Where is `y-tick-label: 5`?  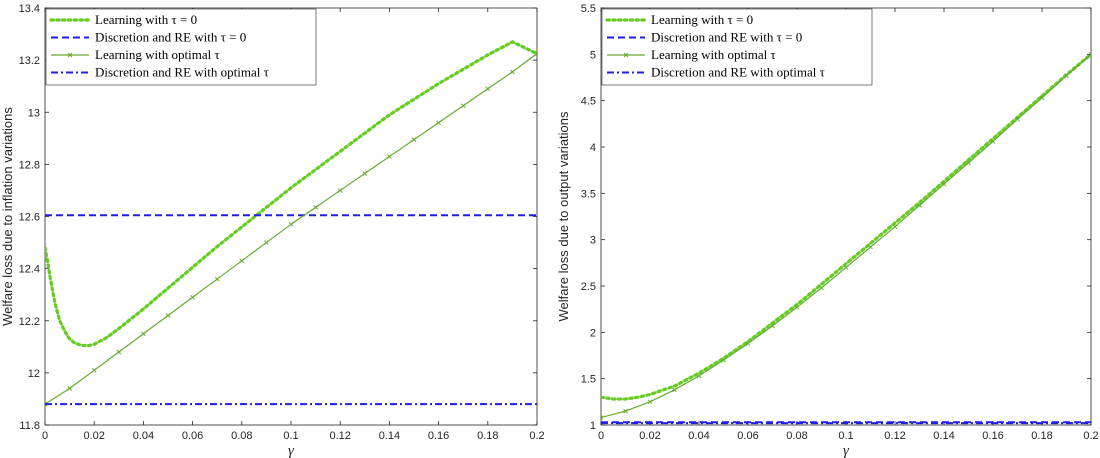
y-tick-label: 5 is located at coordinates (593, 55).